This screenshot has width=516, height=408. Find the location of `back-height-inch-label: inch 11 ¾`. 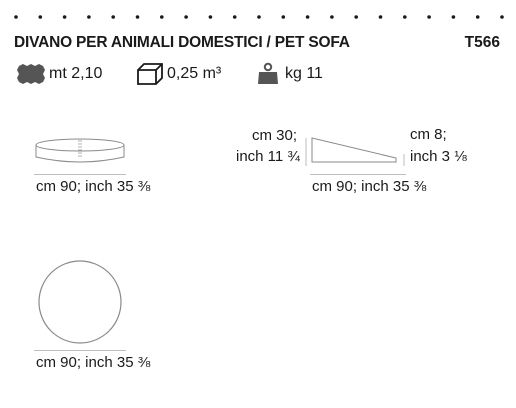

back-height-inch-label: inch 11 ¾ is located at coordinates (268, 156).